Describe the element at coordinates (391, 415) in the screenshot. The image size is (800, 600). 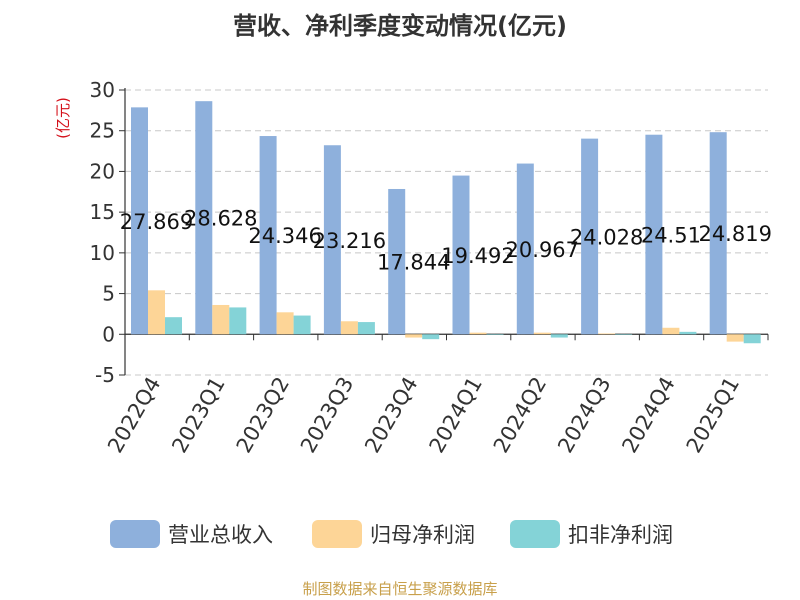
I see `x-tick-label: 2023Q4` at that location.